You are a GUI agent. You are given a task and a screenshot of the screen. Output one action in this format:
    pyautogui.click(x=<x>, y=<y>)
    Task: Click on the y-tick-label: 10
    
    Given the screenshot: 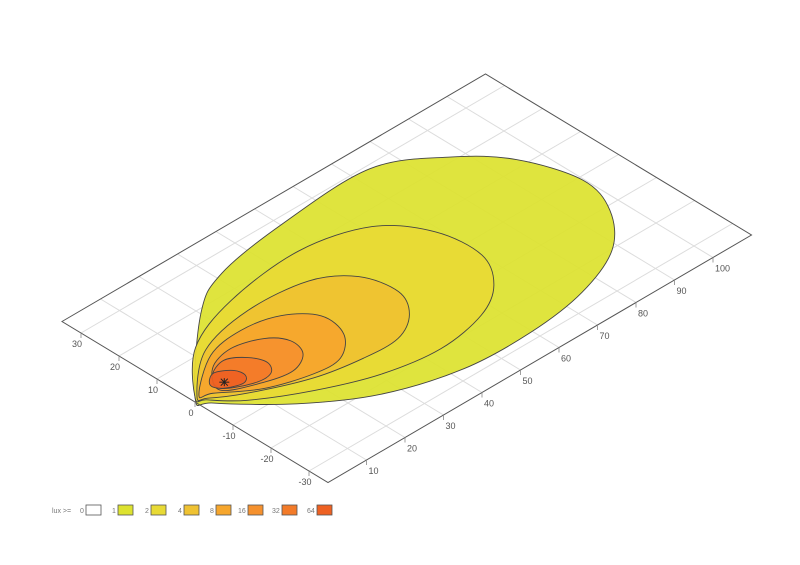 What is the action you would take?
    pyautogui.click(x=153, y=390)
    